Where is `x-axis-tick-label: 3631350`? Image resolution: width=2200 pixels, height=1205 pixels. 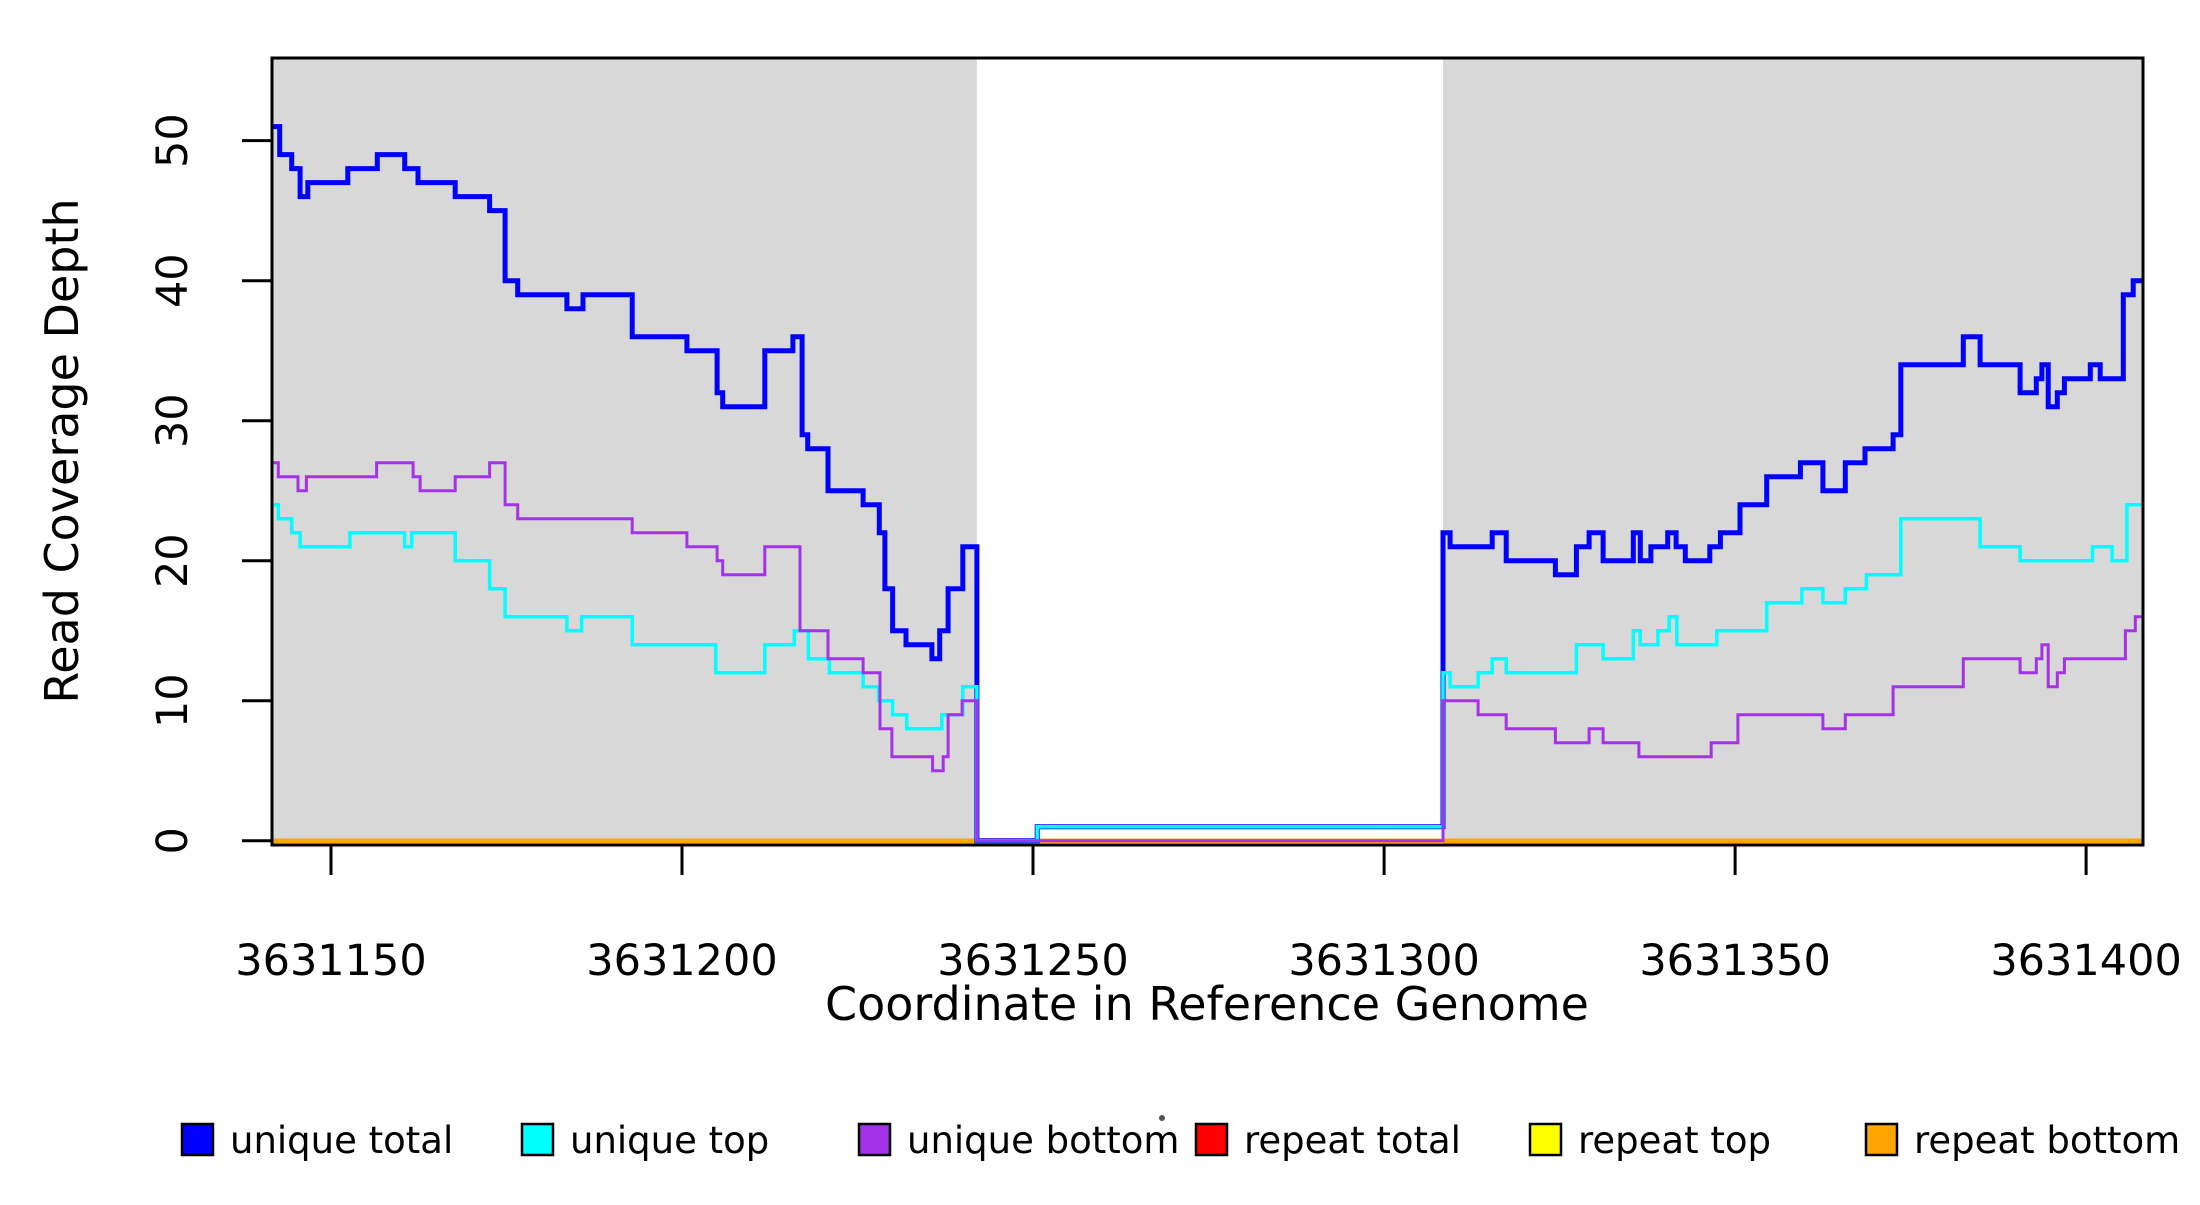 x-axis-tick-label: 3631350 is located at coordinates (1735, 961).